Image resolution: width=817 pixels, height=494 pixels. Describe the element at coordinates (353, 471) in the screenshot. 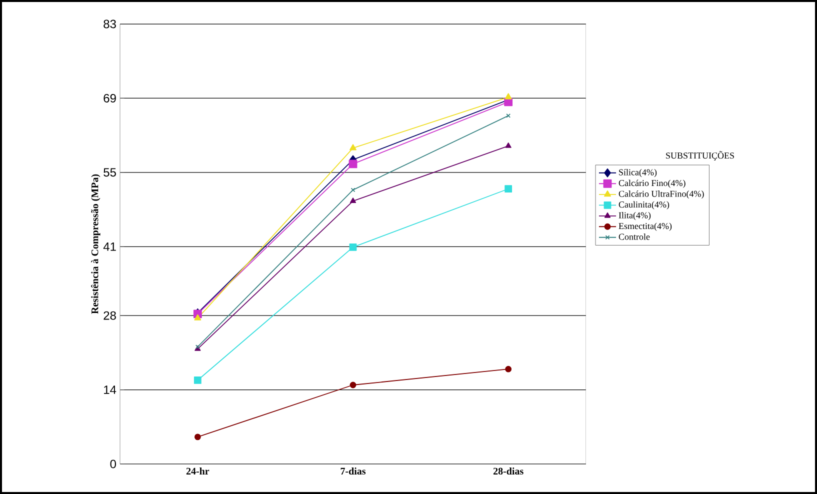

I see `x-tick-label: 7-dias` at that location.